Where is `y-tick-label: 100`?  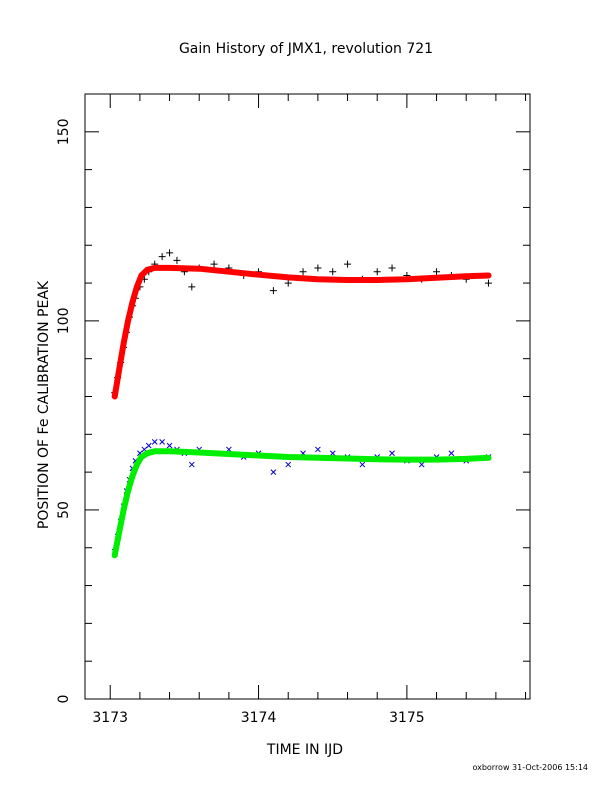 y-tick-label: 100 is located at coordinates (64, 321).